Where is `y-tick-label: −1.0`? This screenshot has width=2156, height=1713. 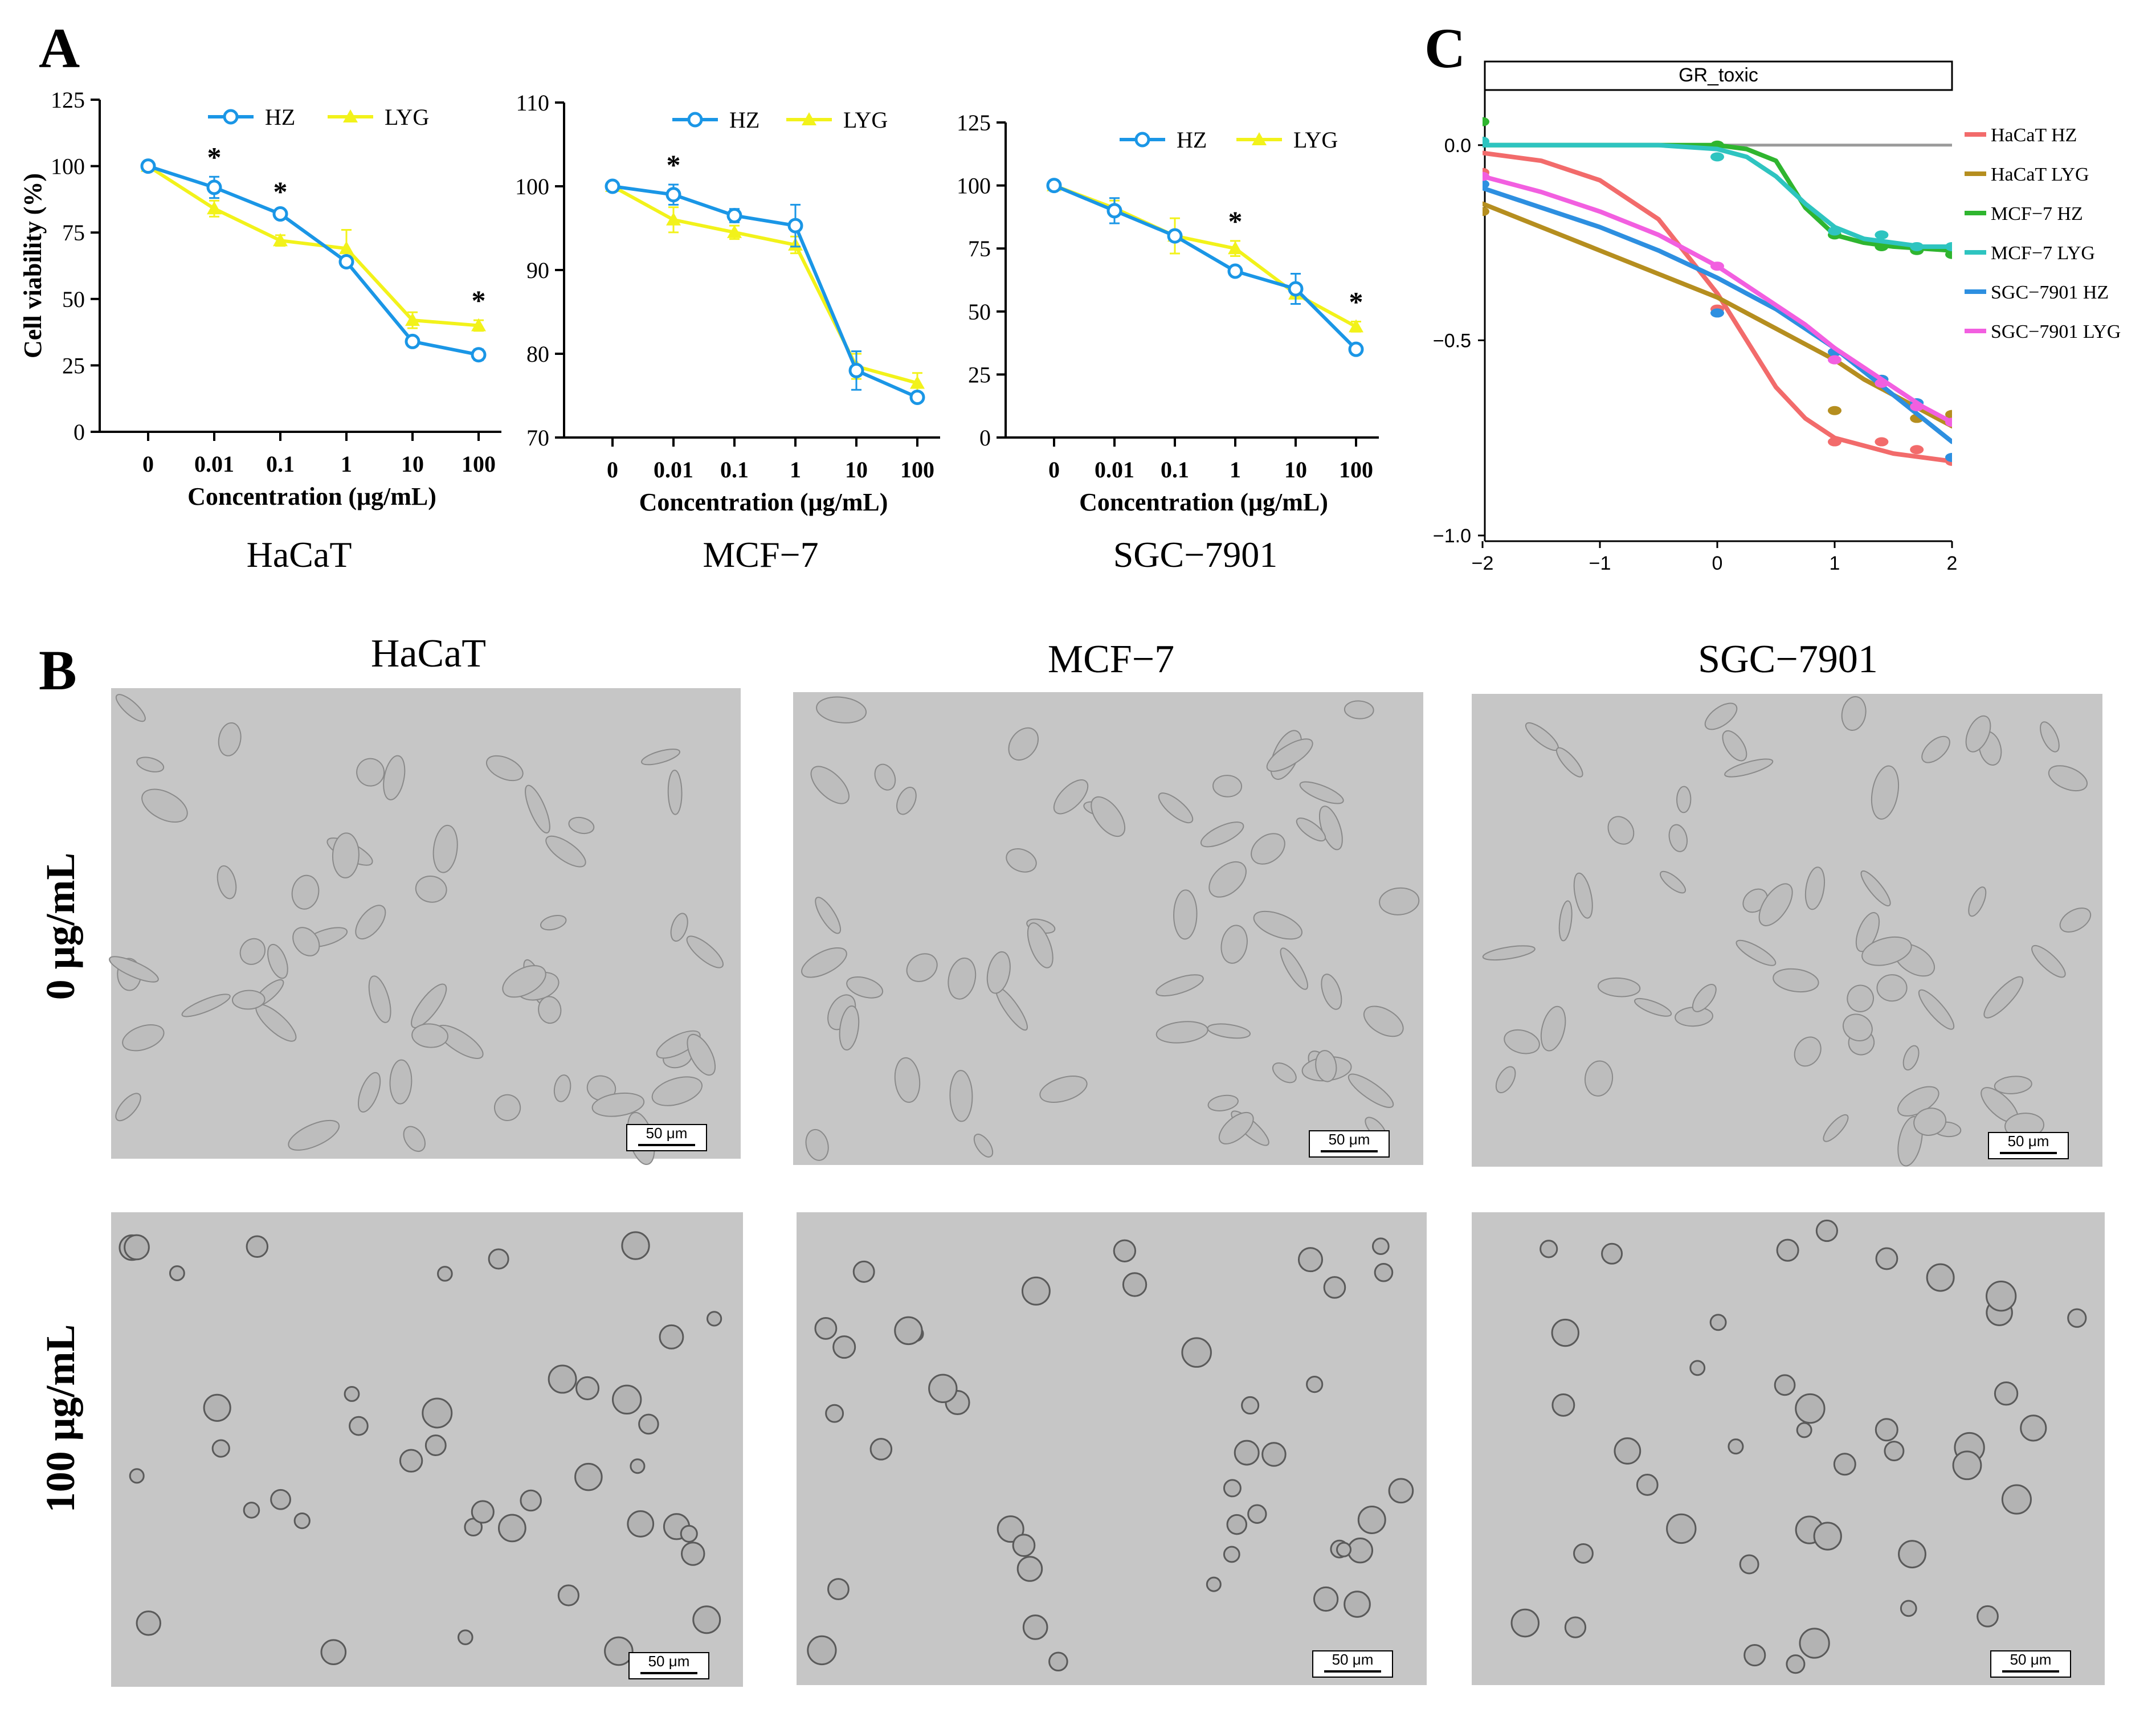
y-tick-label: −1.0 is located at coordinates (1452, 536).